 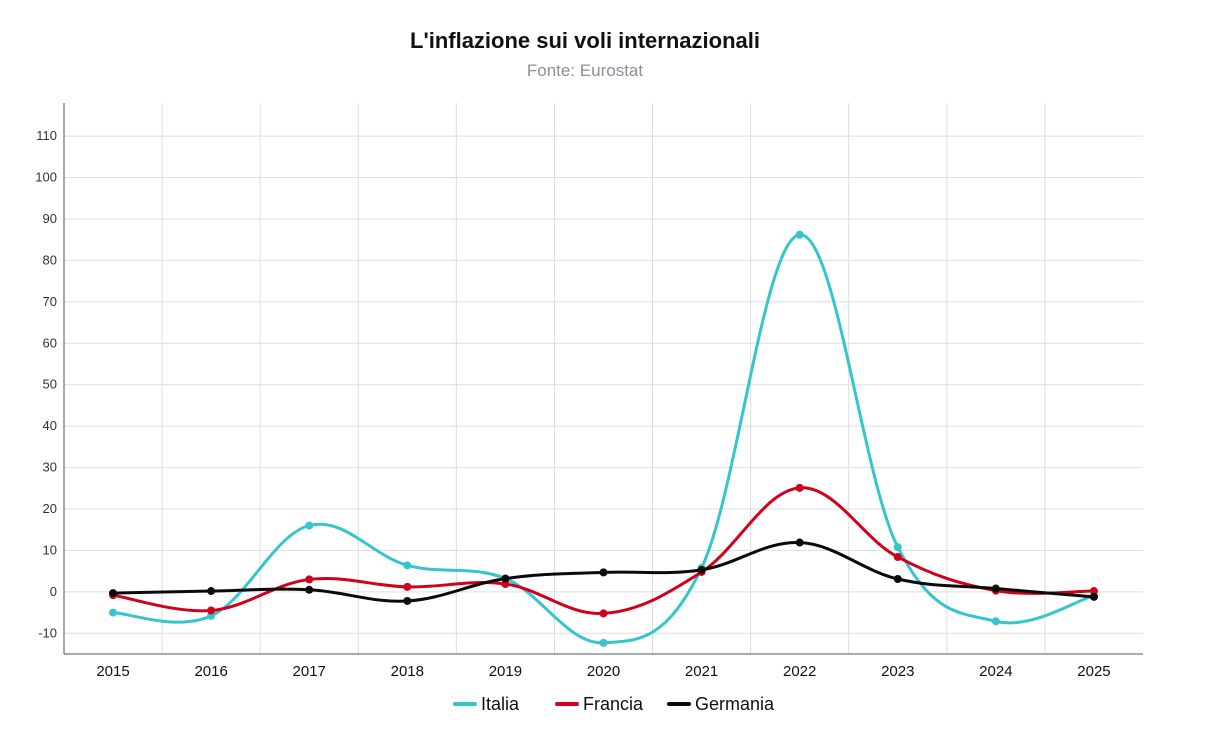 What do you see at coordinates (995, 671) in the screenshot?
I see `x-tick-label: 2024` at bounding box center [995, 671].